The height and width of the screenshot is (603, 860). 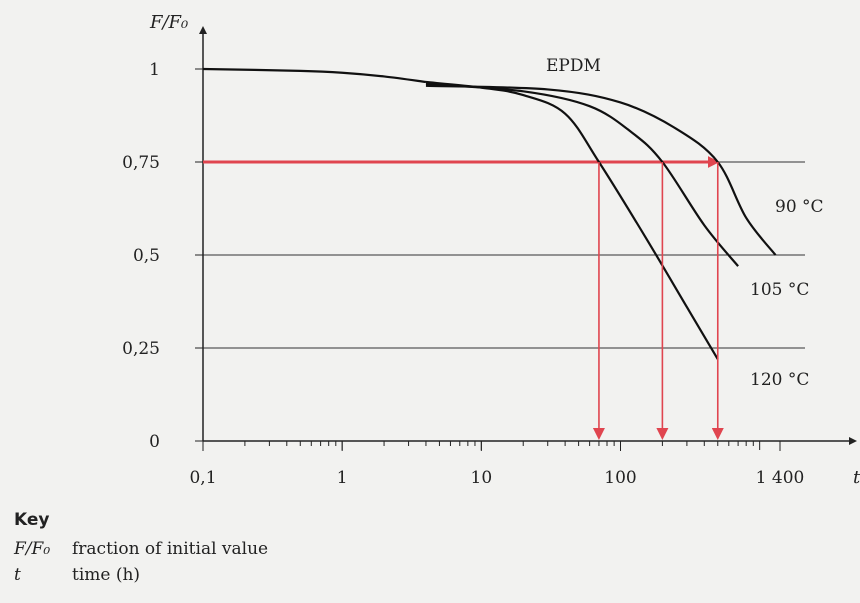 What do you see at coordinates (32, 520) in the screenshot?
I see `key-title: Key` at bounding box center [32, 520].